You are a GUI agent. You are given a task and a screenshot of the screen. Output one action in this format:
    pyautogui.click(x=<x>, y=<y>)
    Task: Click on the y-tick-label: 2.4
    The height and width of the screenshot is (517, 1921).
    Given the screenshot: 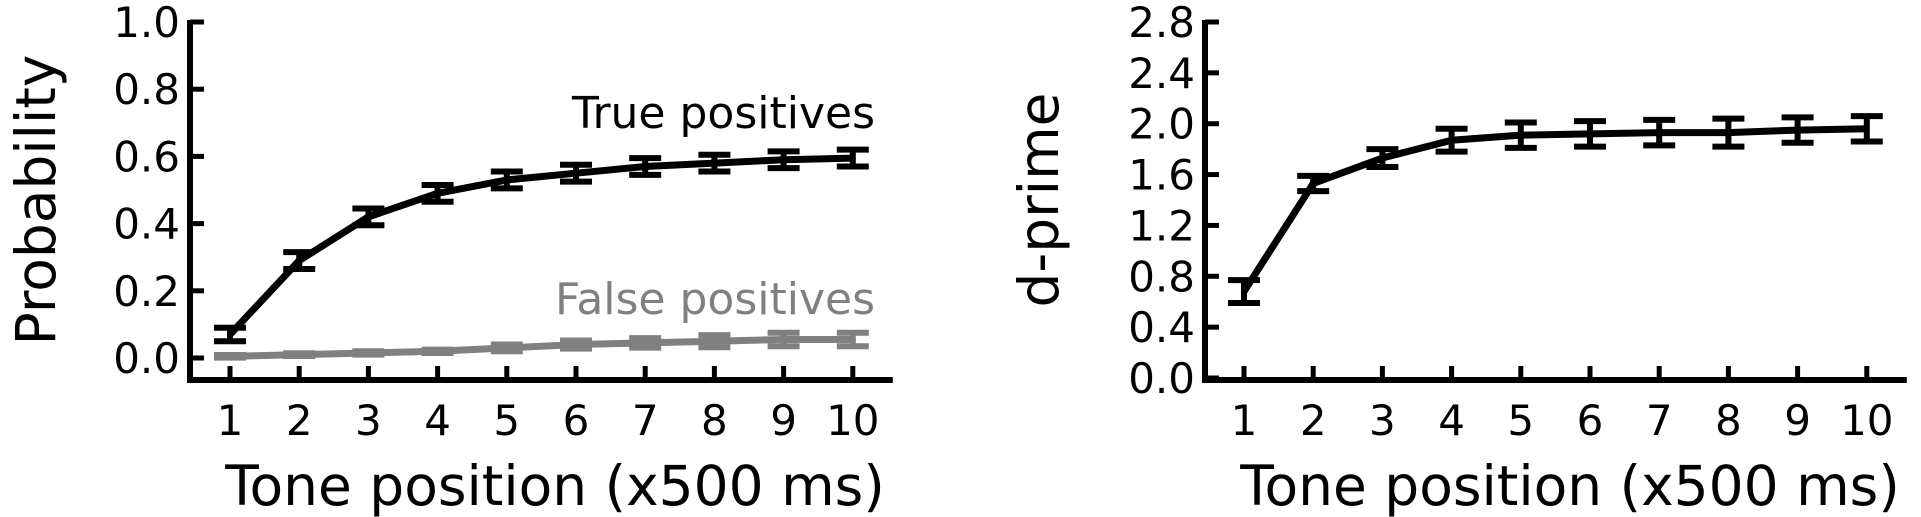 What is the action you would take?
    pyautogui.click(x=1161, y=73)
    